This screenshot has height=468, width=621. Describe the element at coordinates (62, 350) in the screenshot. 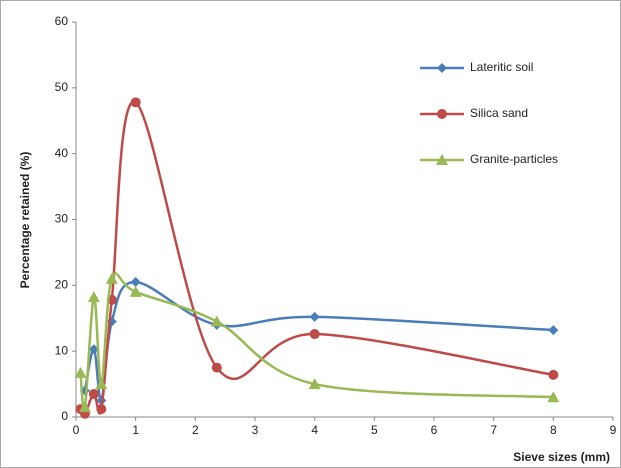

I see `y-tick-label: 10` at that location.